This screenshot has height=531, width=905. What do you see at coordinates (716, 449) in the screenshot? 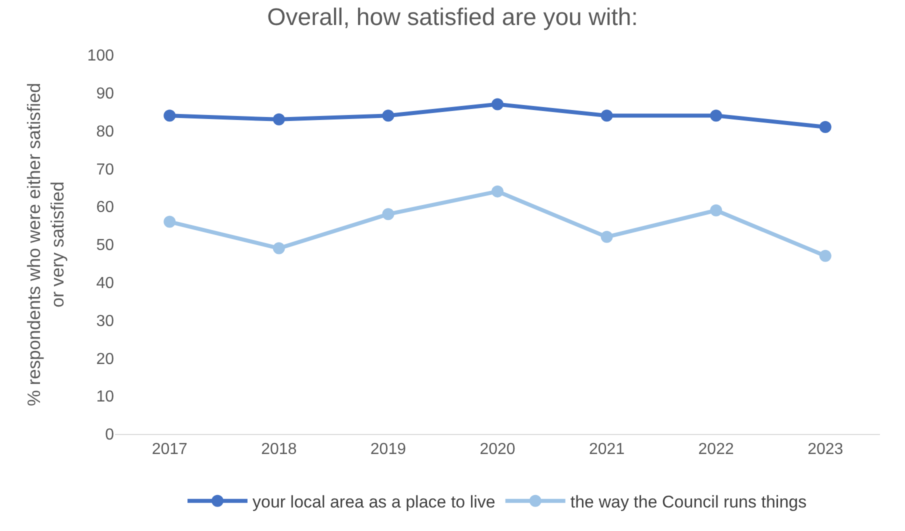
I see `x-tick-label: 2022` at bounding box center [716, 449].